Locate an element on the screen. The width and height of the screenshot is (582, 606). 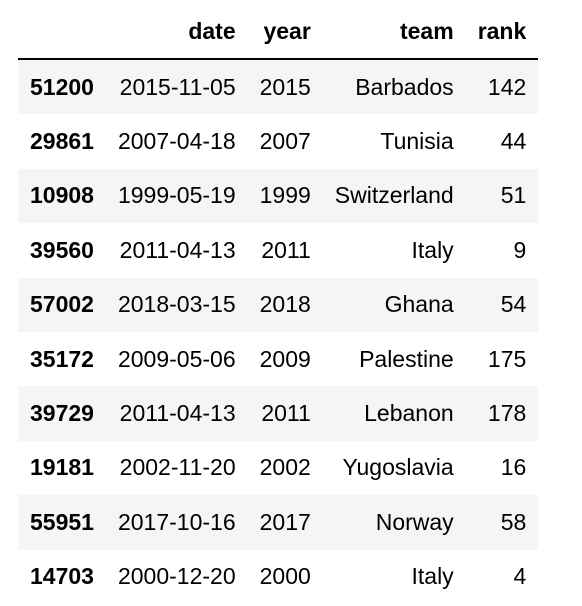
cell-rank: 58 is located at coordinates (513, 521).